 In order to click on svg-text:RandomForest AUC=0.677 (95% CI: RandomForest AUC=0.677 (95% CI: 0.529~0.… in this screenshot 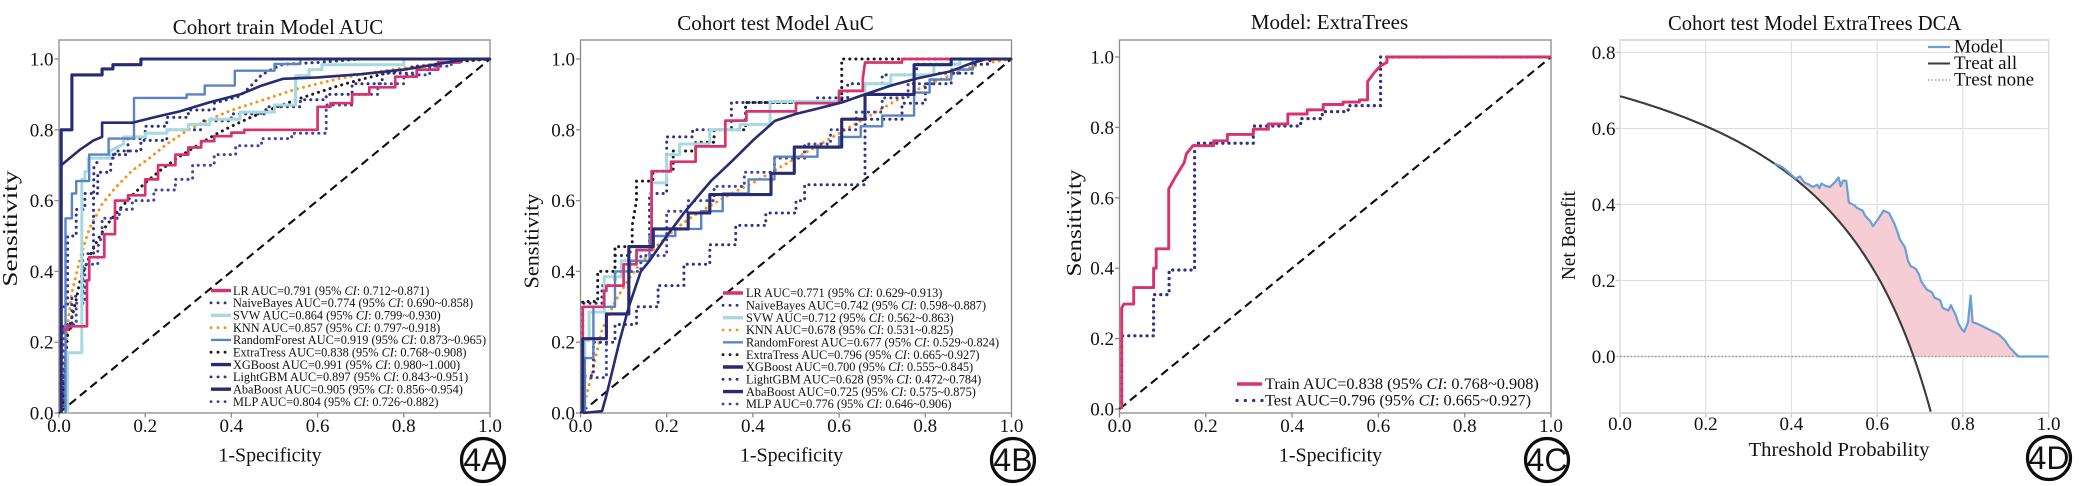, I will do `click(872, 343)`.